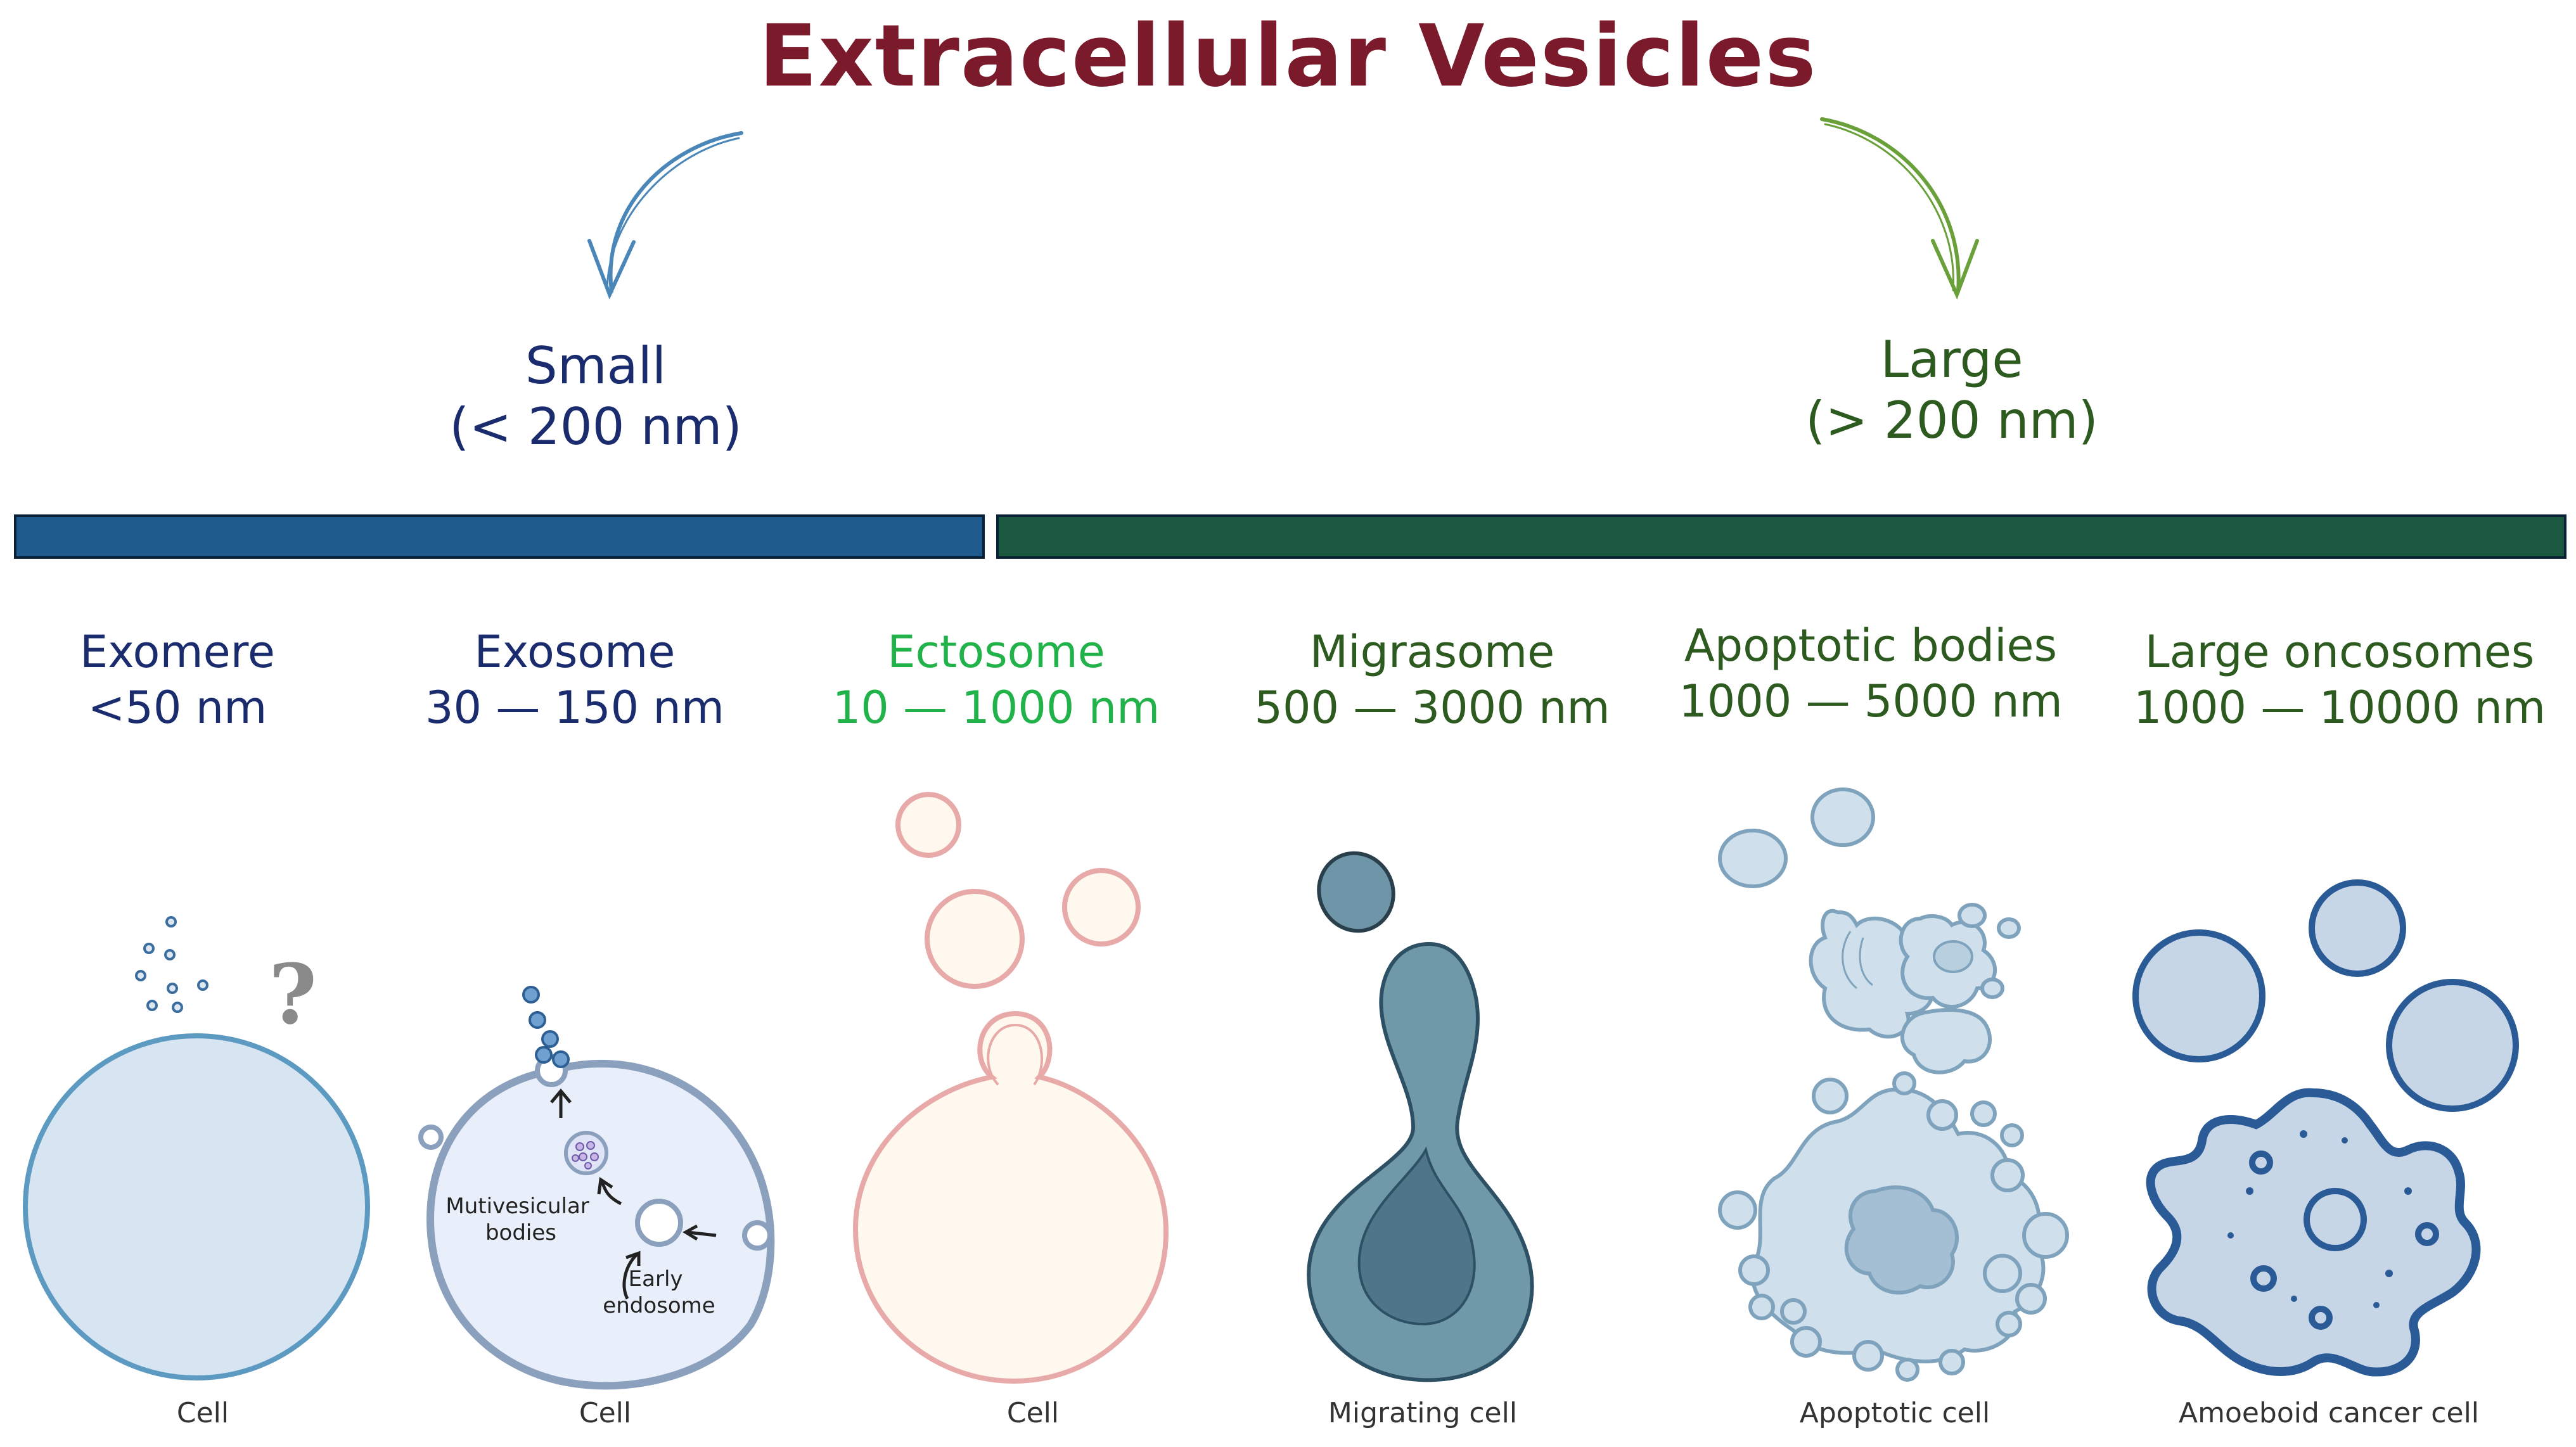 The width and height of the screenshot is (2576, 1447). I want to click on large-oncosomes-cell, so click(2325, 1128).